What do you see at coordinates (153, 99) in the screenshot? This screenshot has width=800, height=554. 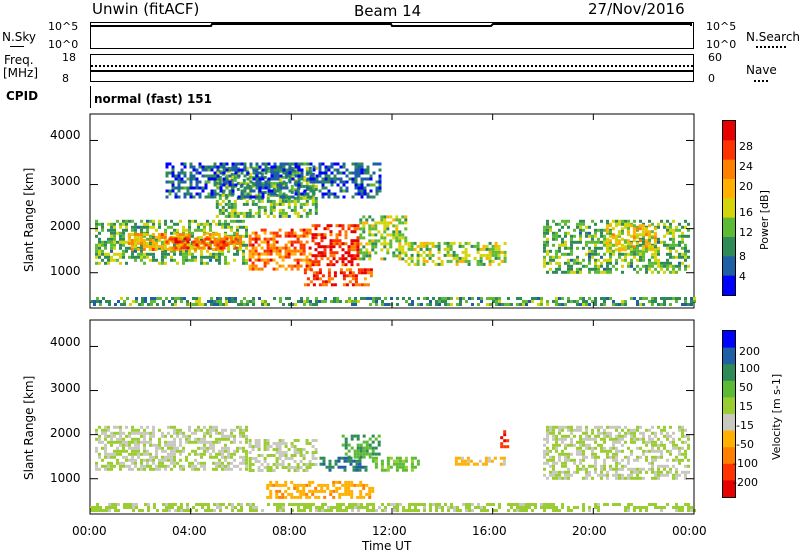 I see `cpid-value: normal (fast) 151` at bounding box center [153, 99].